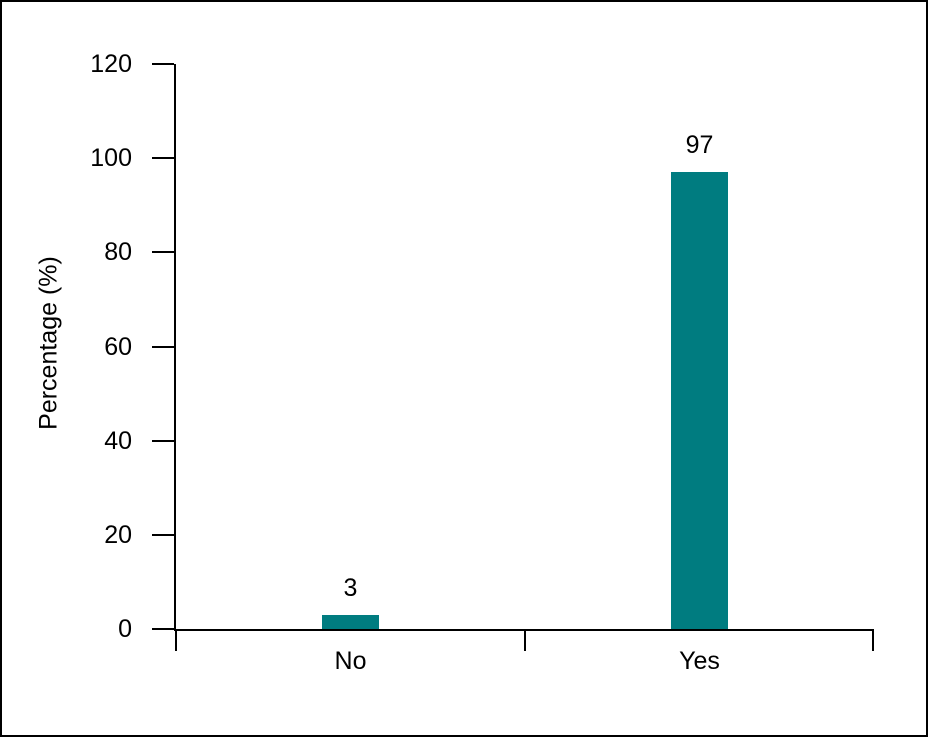 The image size is (928, 737). Describe the element at coordinates (125, 629) in the screenshot. I see `y-axis-tick-label: 0` at that location.